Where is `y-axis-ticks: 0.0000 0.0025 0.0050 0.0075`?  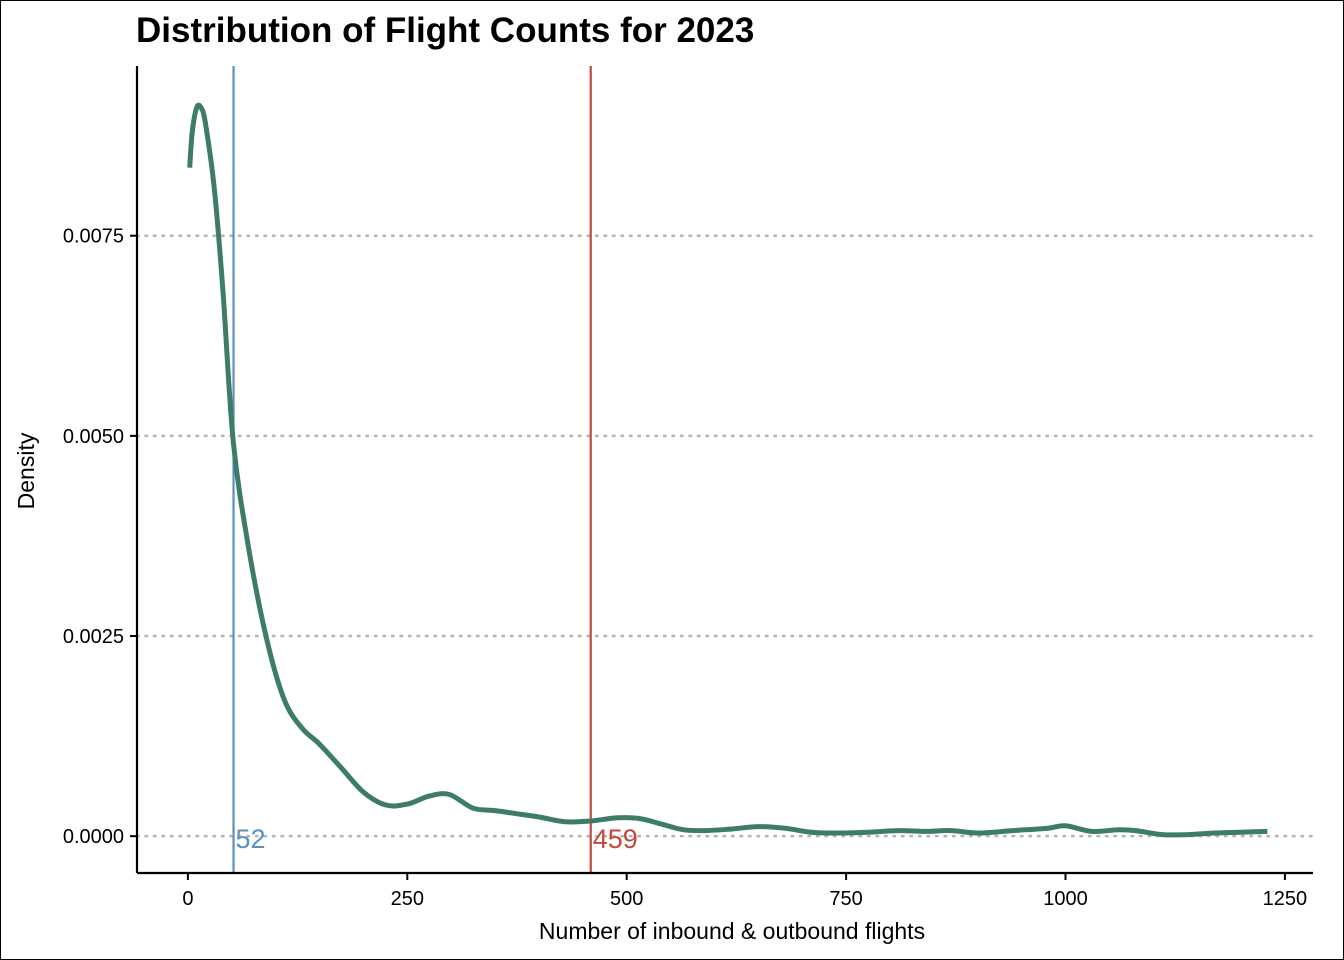 y-axis-ticks: 0.0000 0.0025 0.0050 0.0075 is located at coordinates (100, 537).